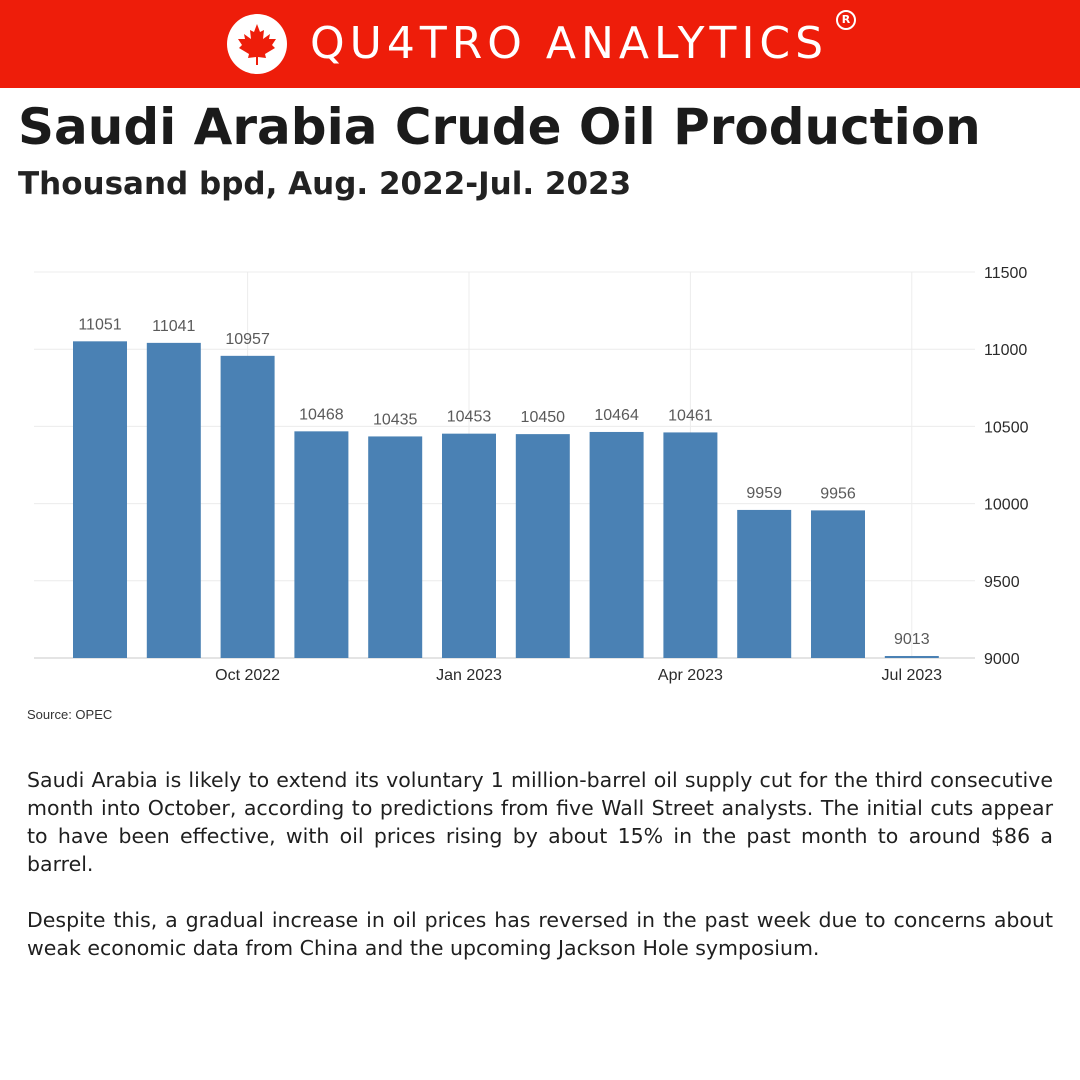 This screenshot has height=1080, width=1080. I want to click on y-axis-ticks: 9000 9500 10000 10500 11000 11500, so click(1006, 466).